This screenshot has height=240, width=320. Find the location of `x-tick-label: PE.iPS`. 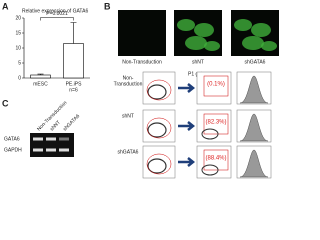

x-tick-label: PE.iPS is located at coordinates (74, 84).